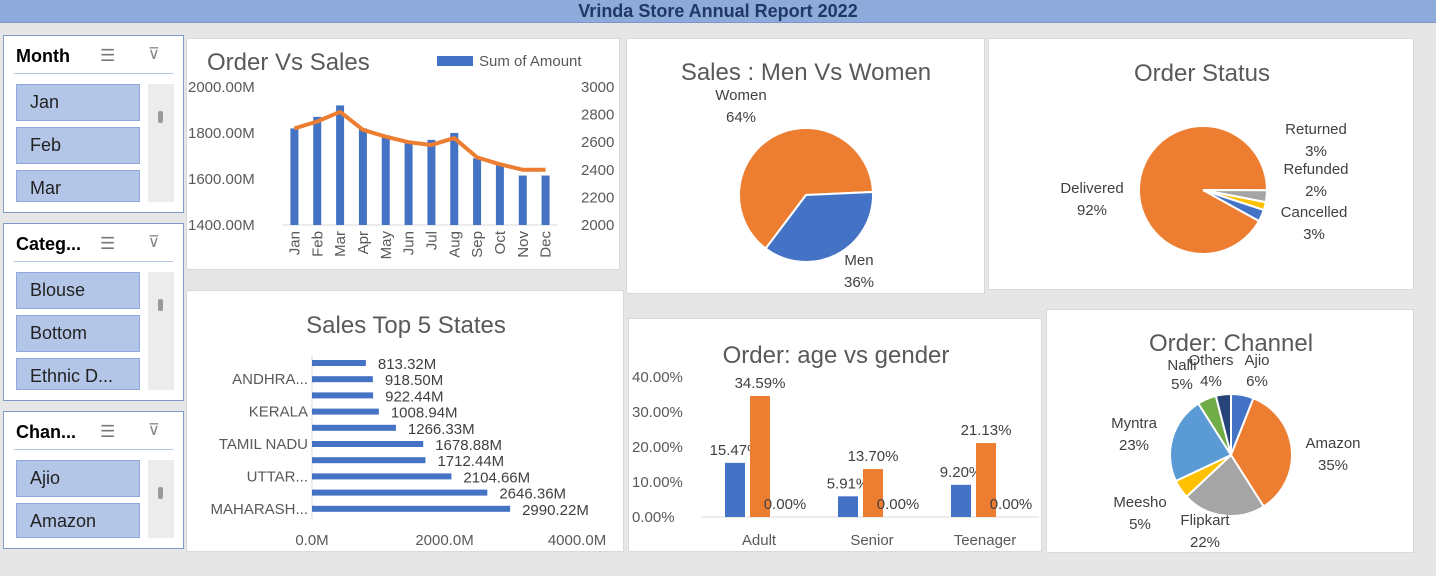  Describe the element at coordinates (431, 182) in the screenshot. I see `bar-jul` at that location.